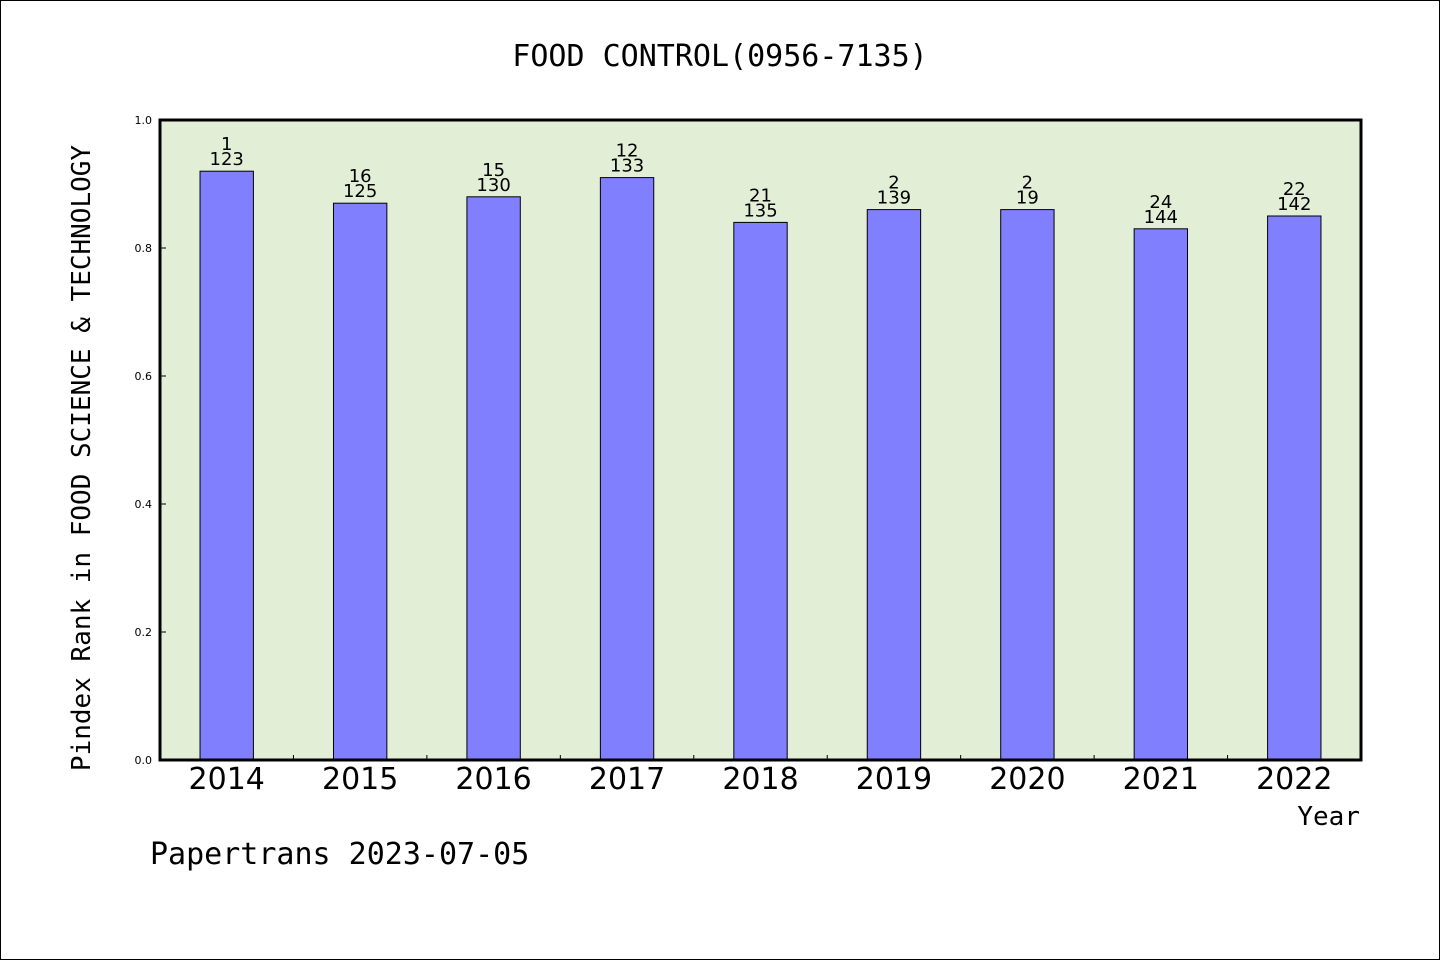 Image resolution: width=1440 pixels, height=960 pixels. What do you see at coordinates (627, 469) in the screenshot?
I see `bar-2017` at bounding box center [627, 469].